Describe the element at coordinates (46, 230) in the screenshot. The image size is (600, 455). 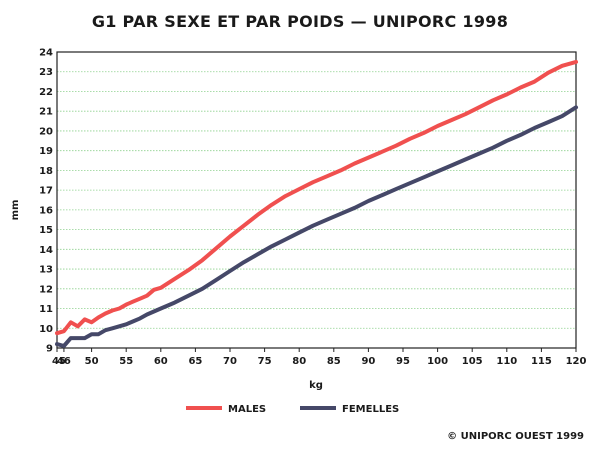
I see `y-tick-label: 15` at that location.